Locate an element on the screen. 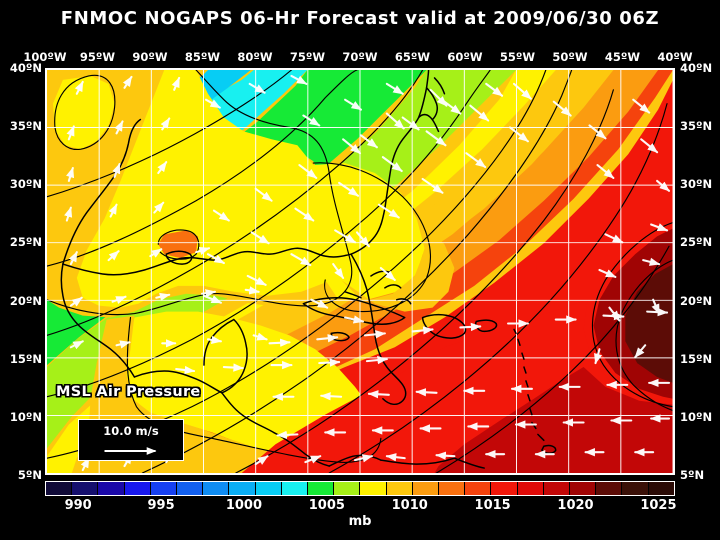 The height and width of the screenshot is (540, 720). lon-tick-90W: 90ºW is located at coordinates (150, 57).